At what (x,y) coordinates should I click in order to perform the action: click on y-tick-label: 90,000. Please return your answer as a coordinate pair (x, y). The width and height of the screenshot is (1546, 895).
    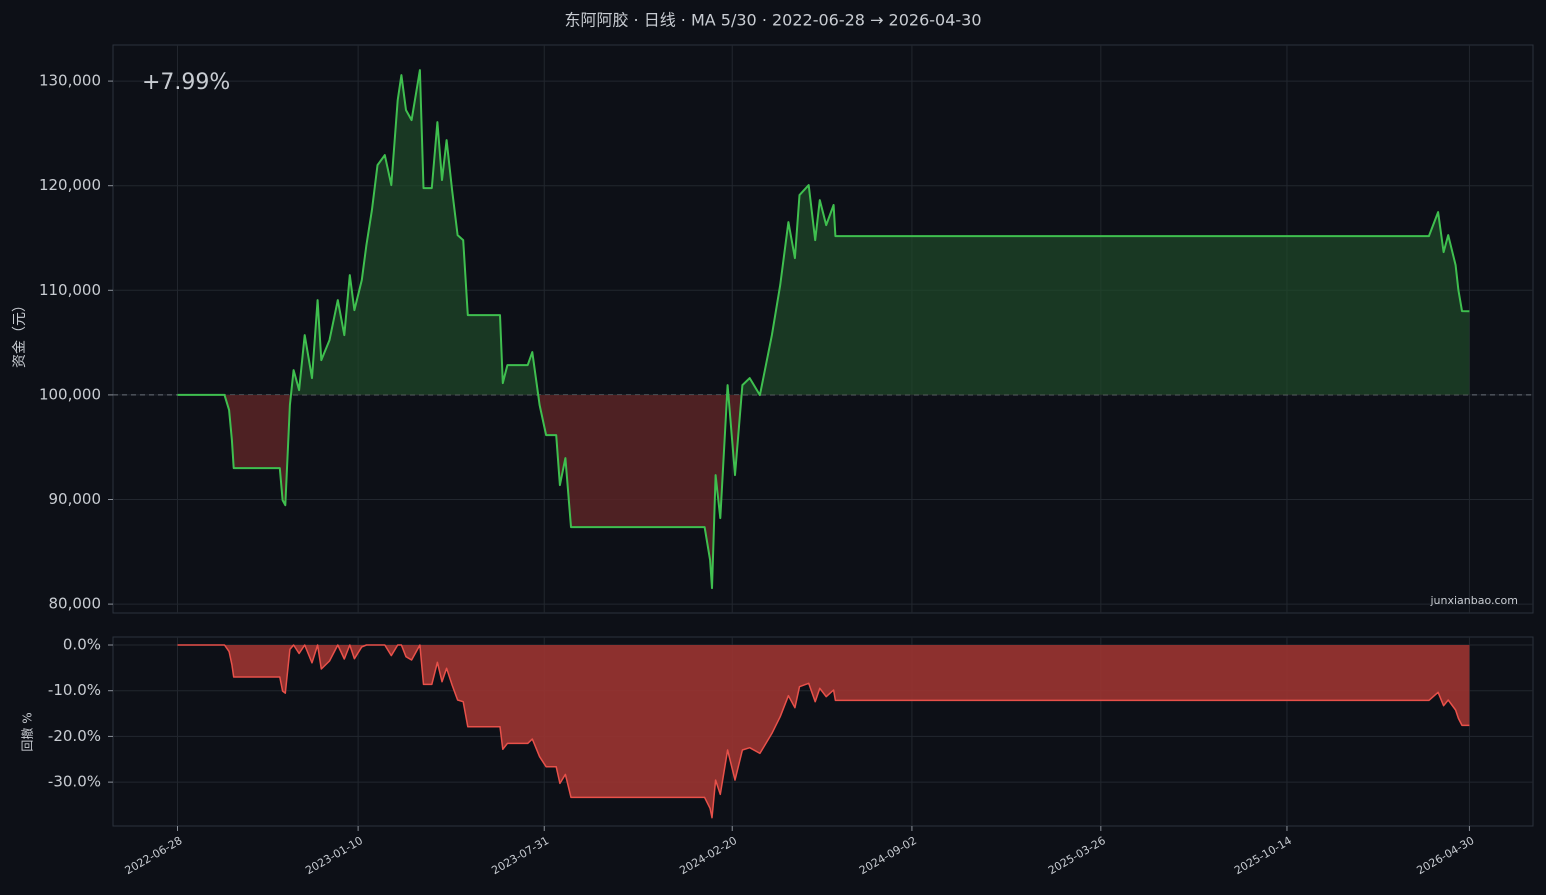
    Looking at the image, I should click on (75, 499).